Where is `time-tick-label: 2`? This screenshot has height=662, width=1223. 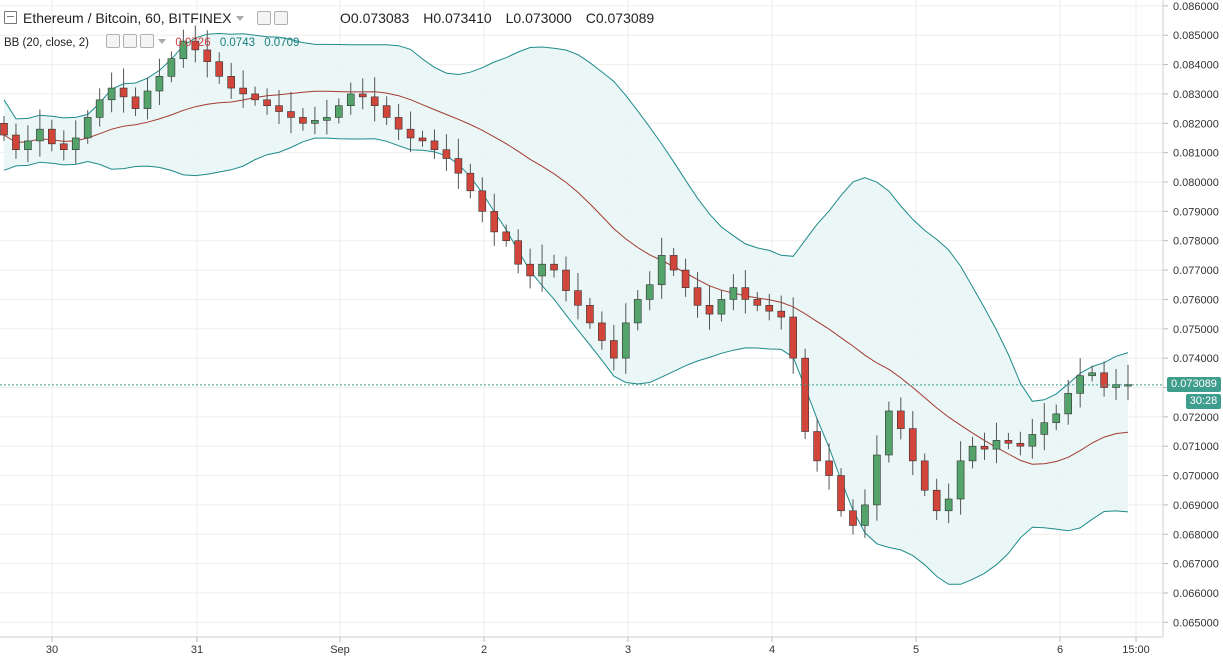 time-tick-label: 2 is located at coordinates (484, 650).